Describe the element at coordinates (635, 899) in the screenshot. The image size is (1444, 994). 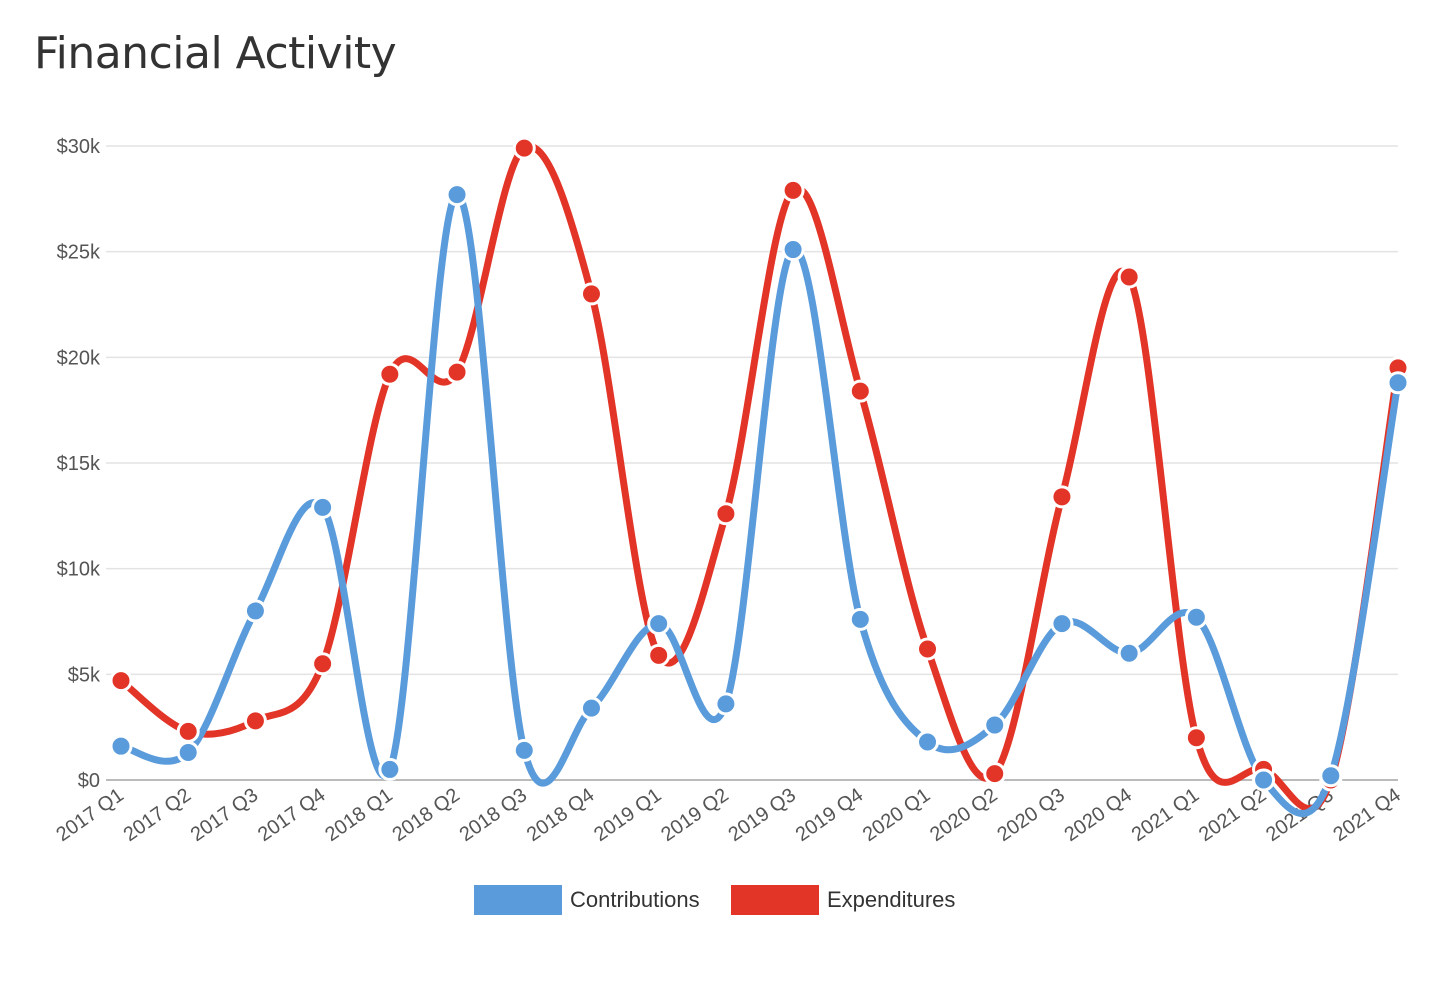
I see `contributions-legend-label: Contributions` at that location.